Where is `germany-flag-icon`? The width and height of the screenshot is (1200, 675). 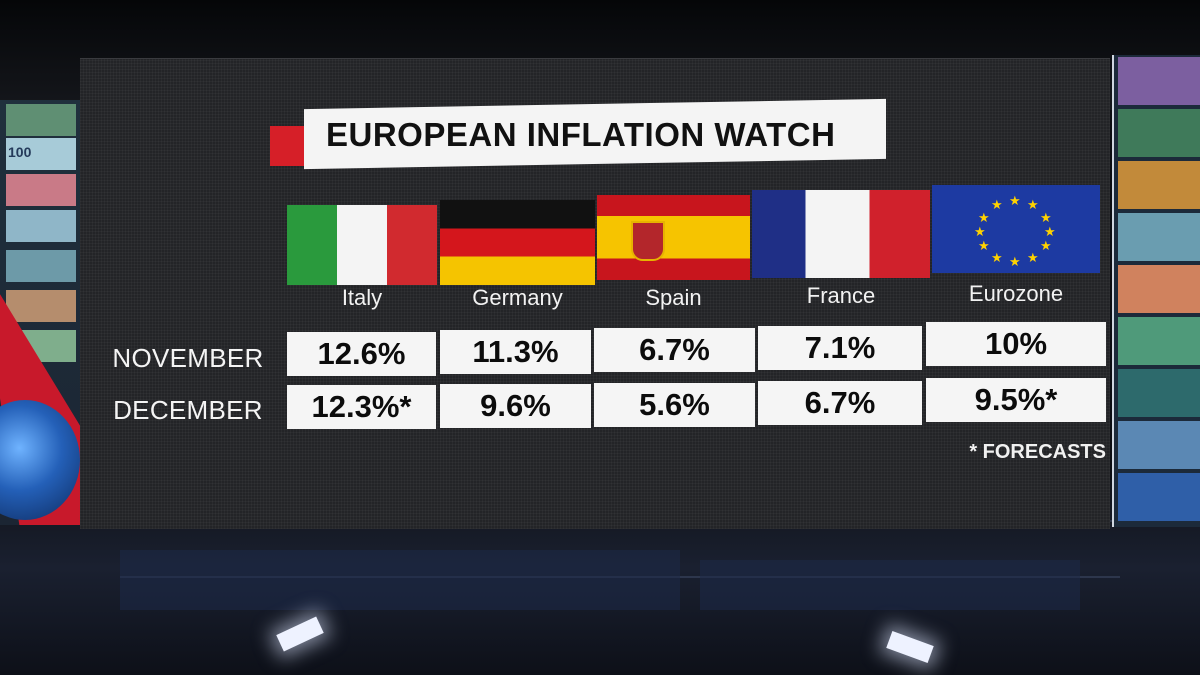
germany-flag-icon is located at coordinates (517, 242).